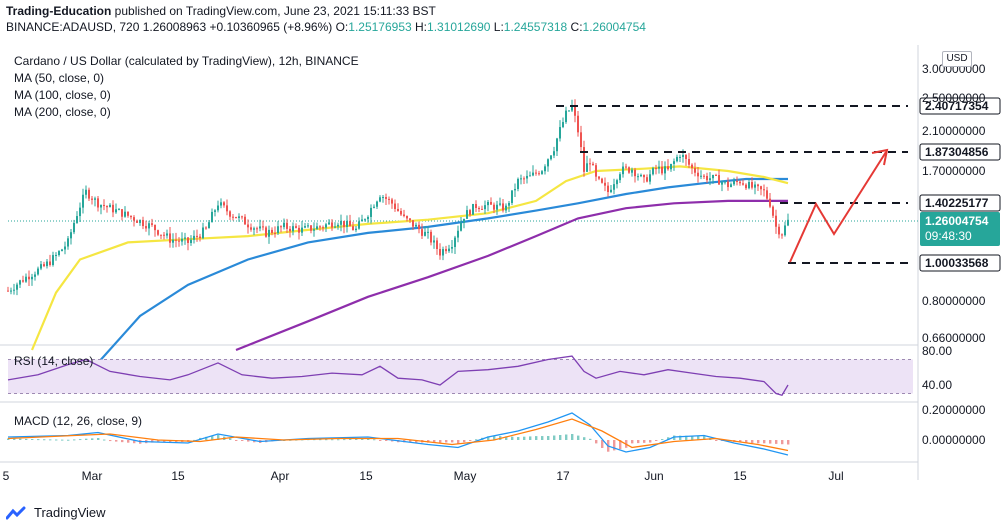  I want to click on price-axis-tick: 1.70000000, so click(954, 171).